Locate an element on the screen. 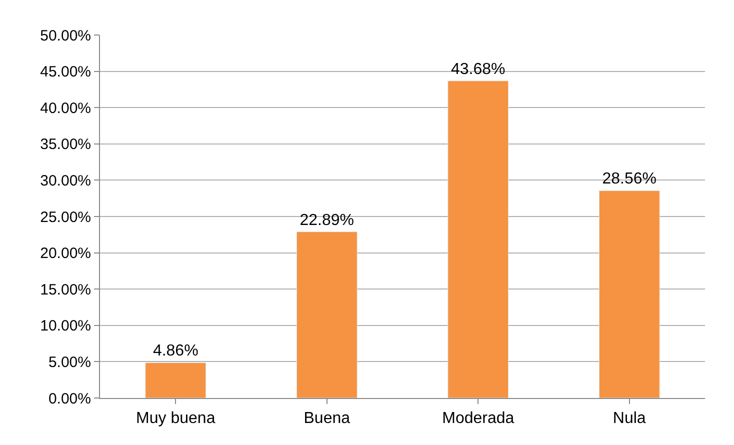  data-label: 22.89% is located at coordinates (327, 220).